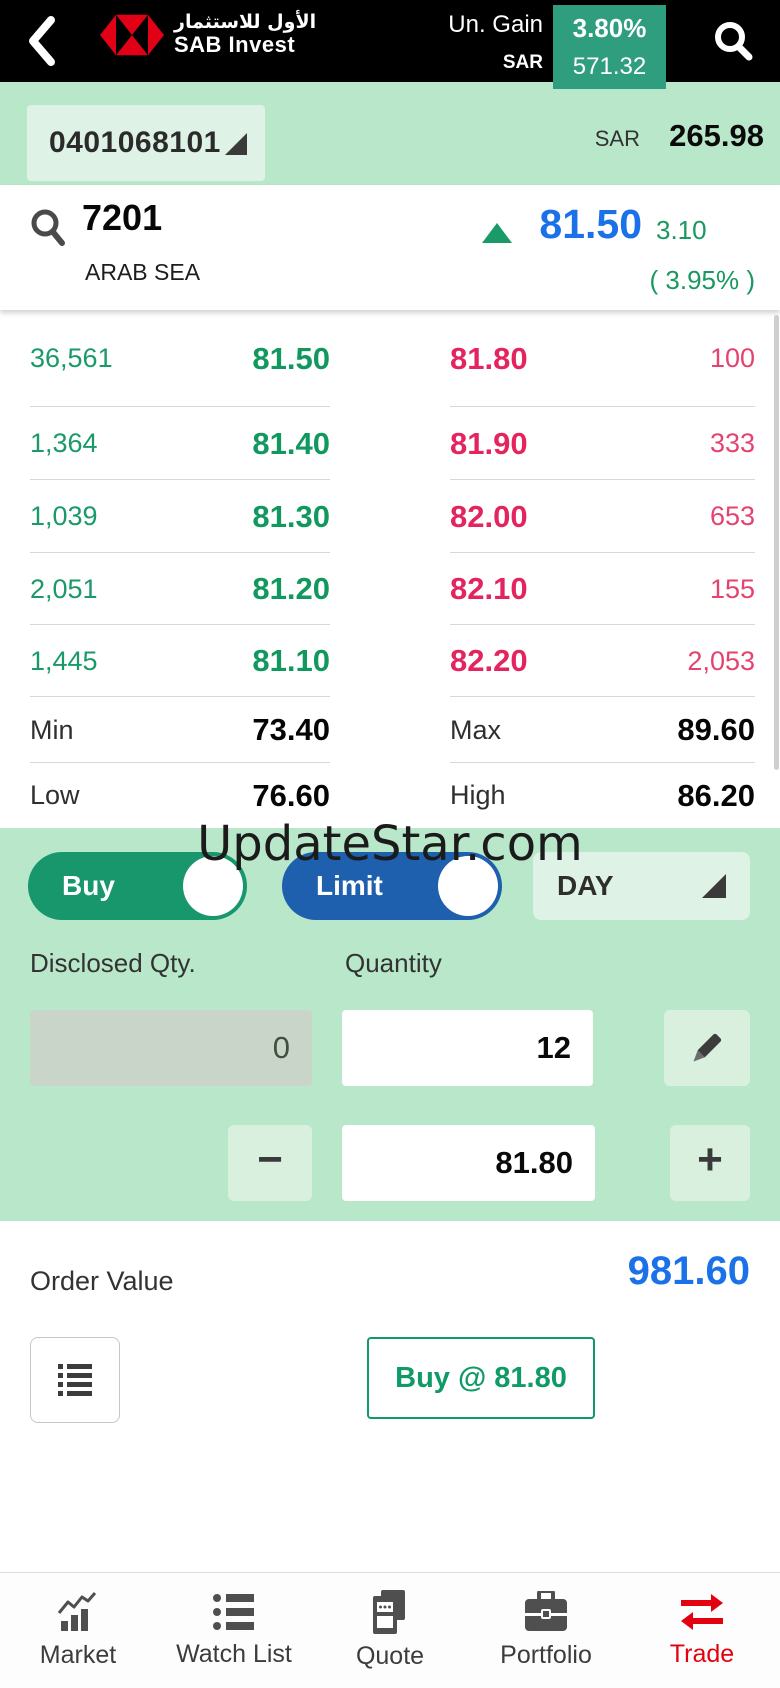 Image resolution: width=780 pixels, height=1688 pixels. I want to click on nav-item-quote: Quote, so click(390, 1630).